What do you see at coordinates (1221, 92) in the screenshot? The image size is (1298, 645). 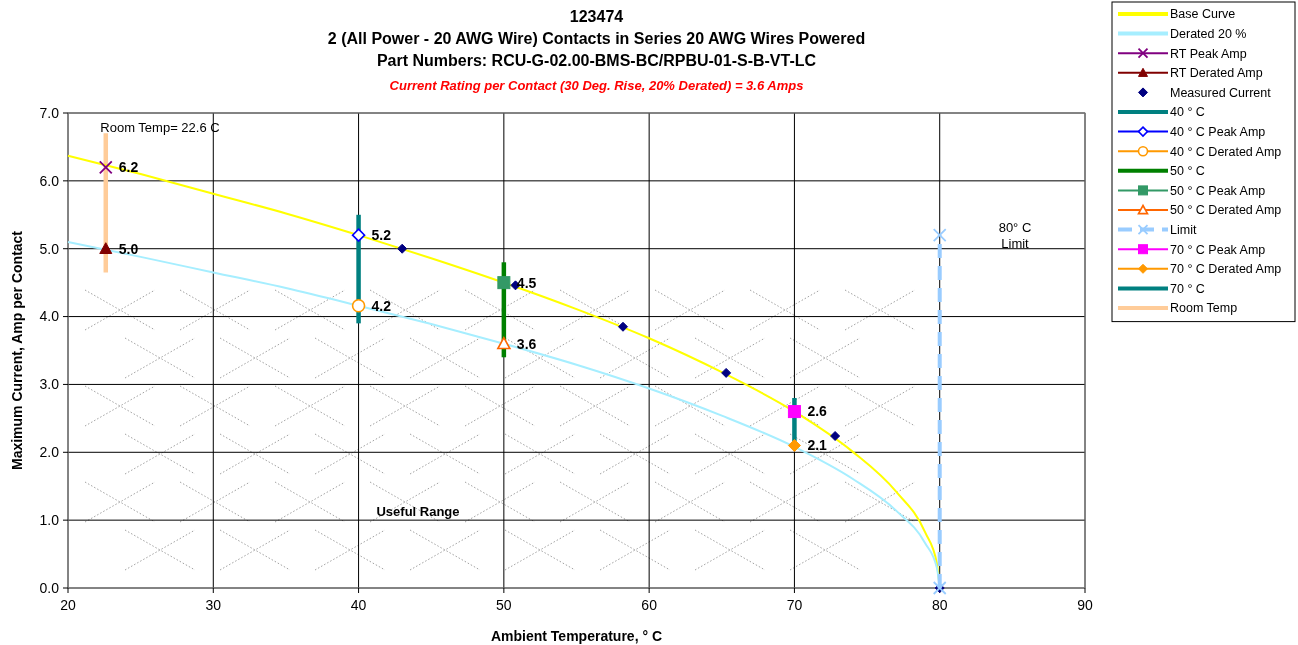 I see `legend-label: Measured Current` at bounding box center [1221, 92].